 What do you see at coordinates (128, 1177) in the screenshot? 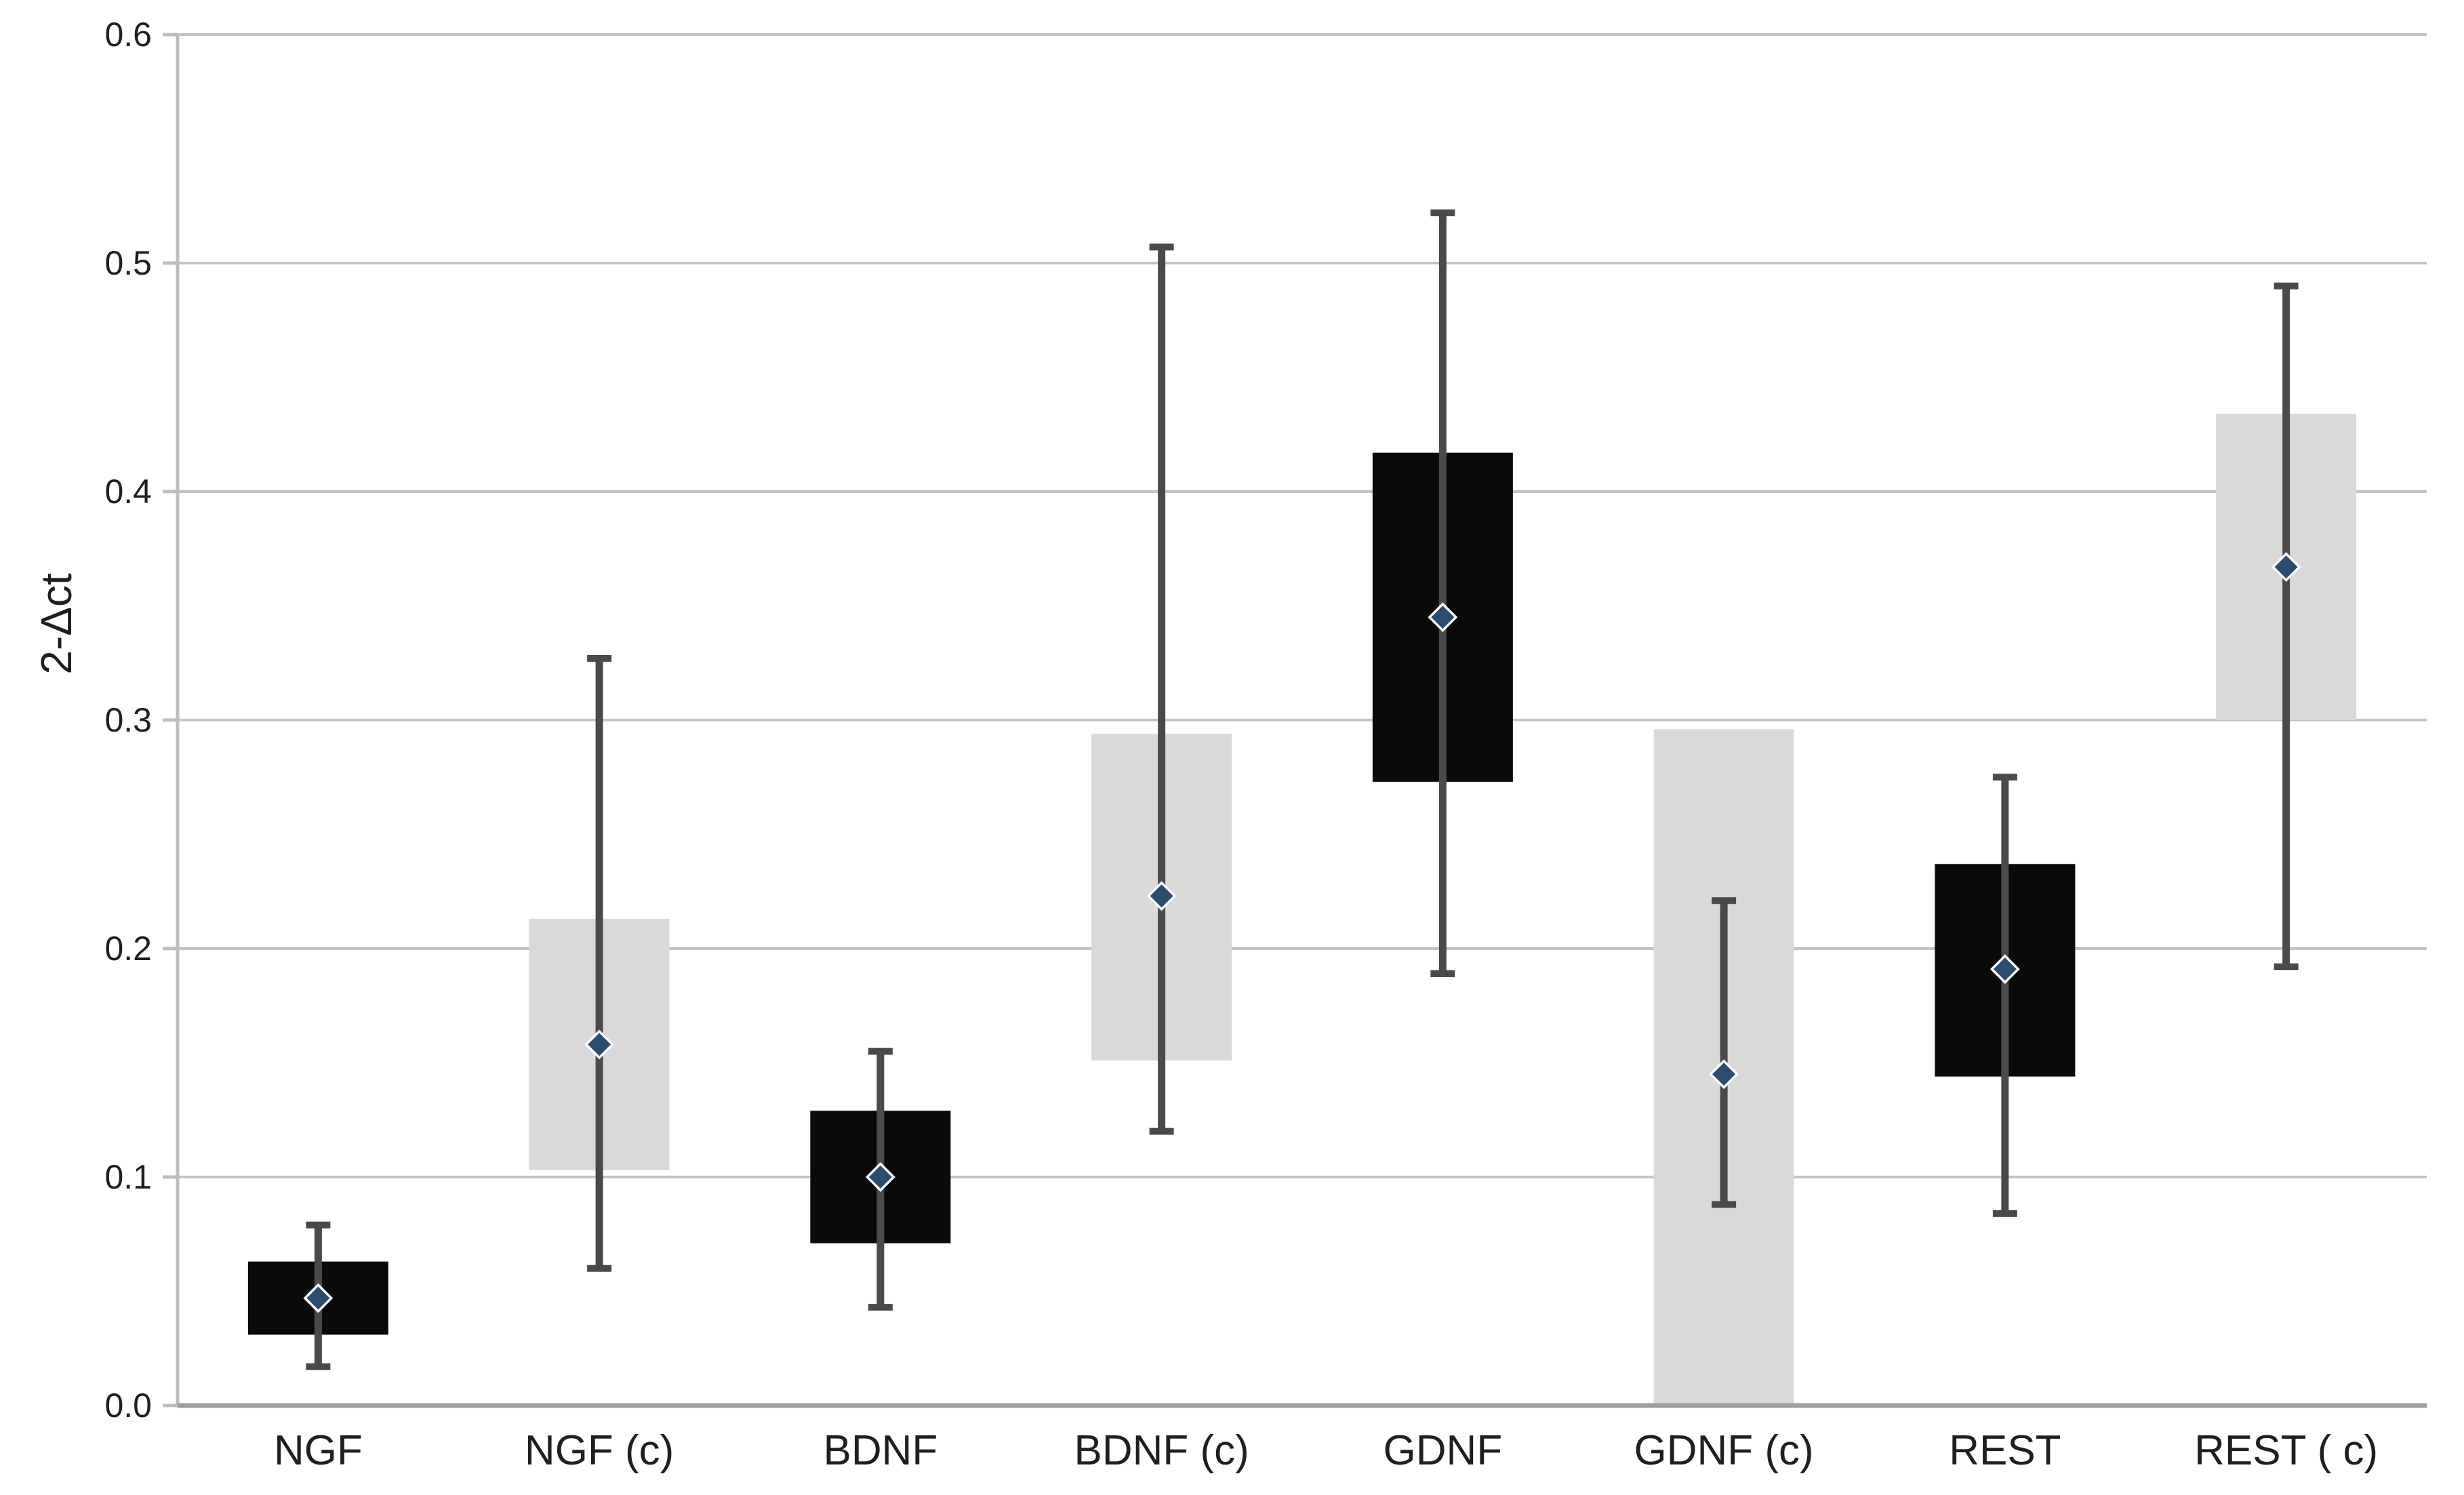
I see `y-tick-label-0.1: 0.1` at bounding box center [128, 1177].